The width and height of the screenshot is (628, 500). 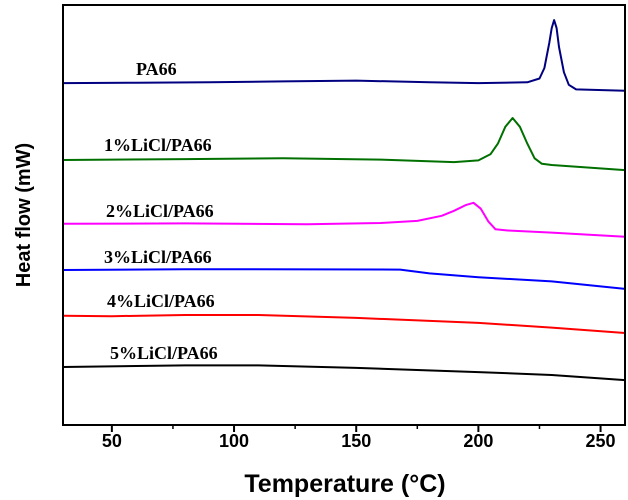 I want to click on x-axis-title: Temperature (°C), so click(x=344, y=484).